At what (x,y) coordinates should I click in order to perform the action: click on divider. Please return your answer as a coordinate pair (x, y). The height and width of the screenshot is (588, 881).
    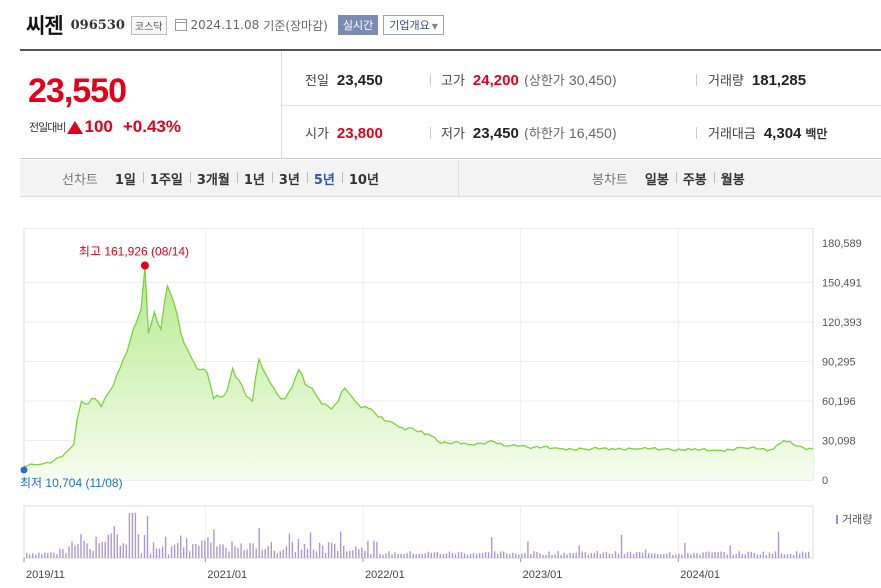
    Looking at the image, I should click on (696, 80).